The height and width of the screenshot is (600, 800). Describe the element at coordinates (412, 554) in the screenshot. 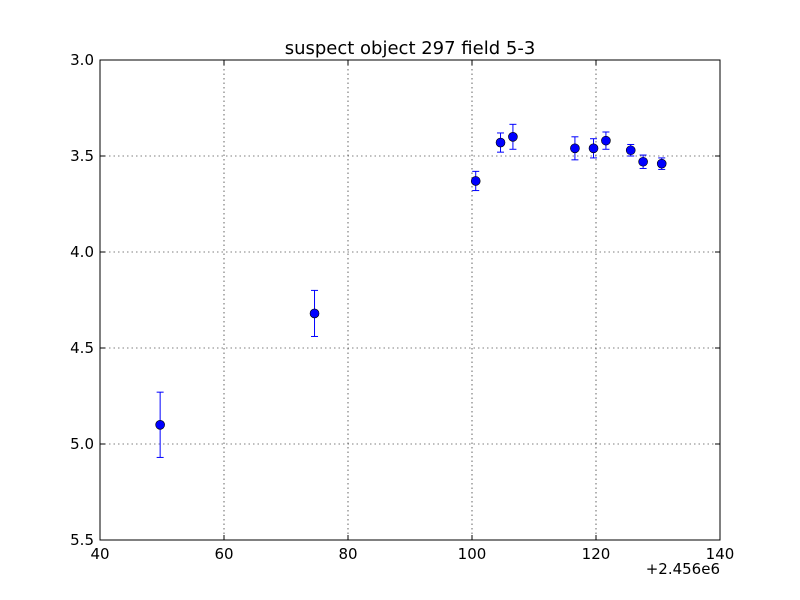

I see `x-tick-labels: 40 60 80 100 120 140` at that location.